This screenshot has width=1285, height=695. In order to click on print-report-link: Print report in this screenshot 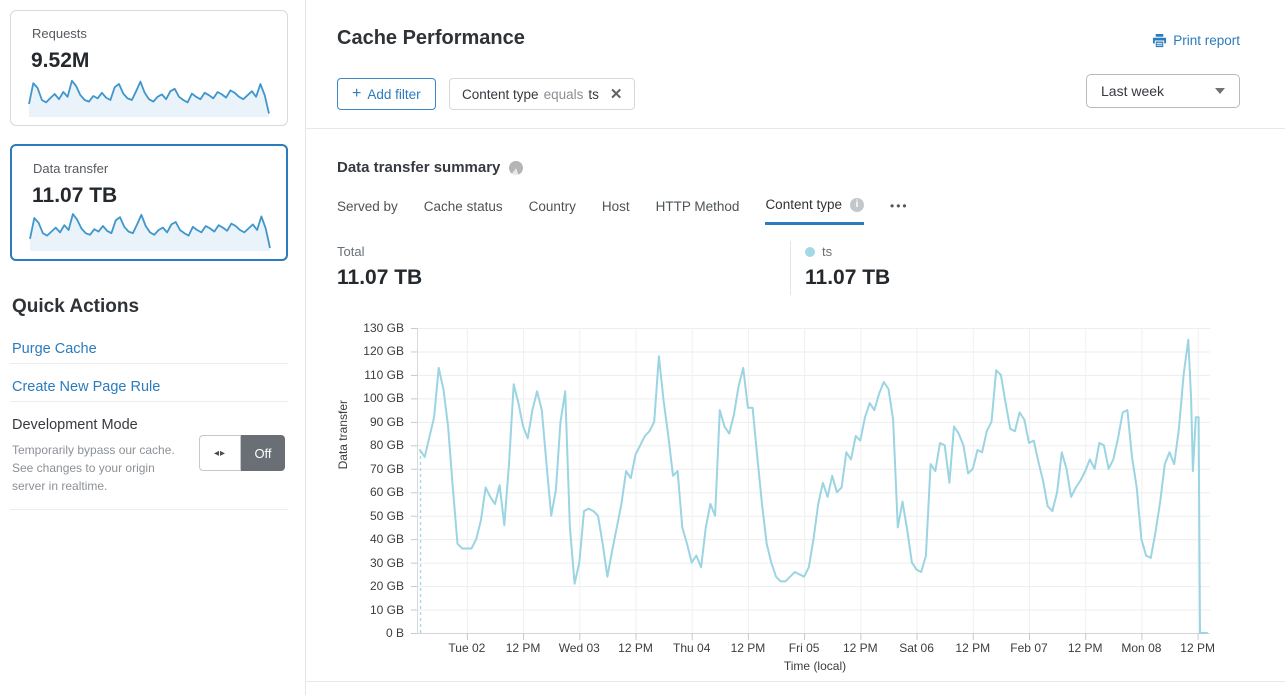, I will do `click(1196, 40)`.